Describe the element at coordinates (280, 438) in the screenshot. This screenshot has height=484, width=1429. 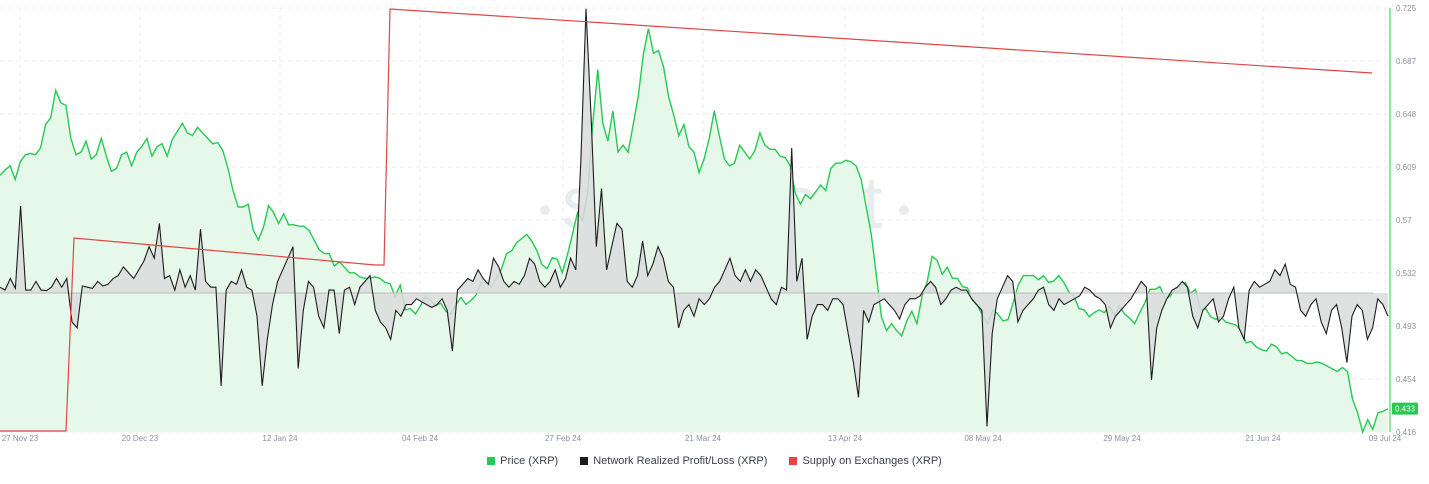
I see `x-tick-label: 12 Jan 24` at that location.